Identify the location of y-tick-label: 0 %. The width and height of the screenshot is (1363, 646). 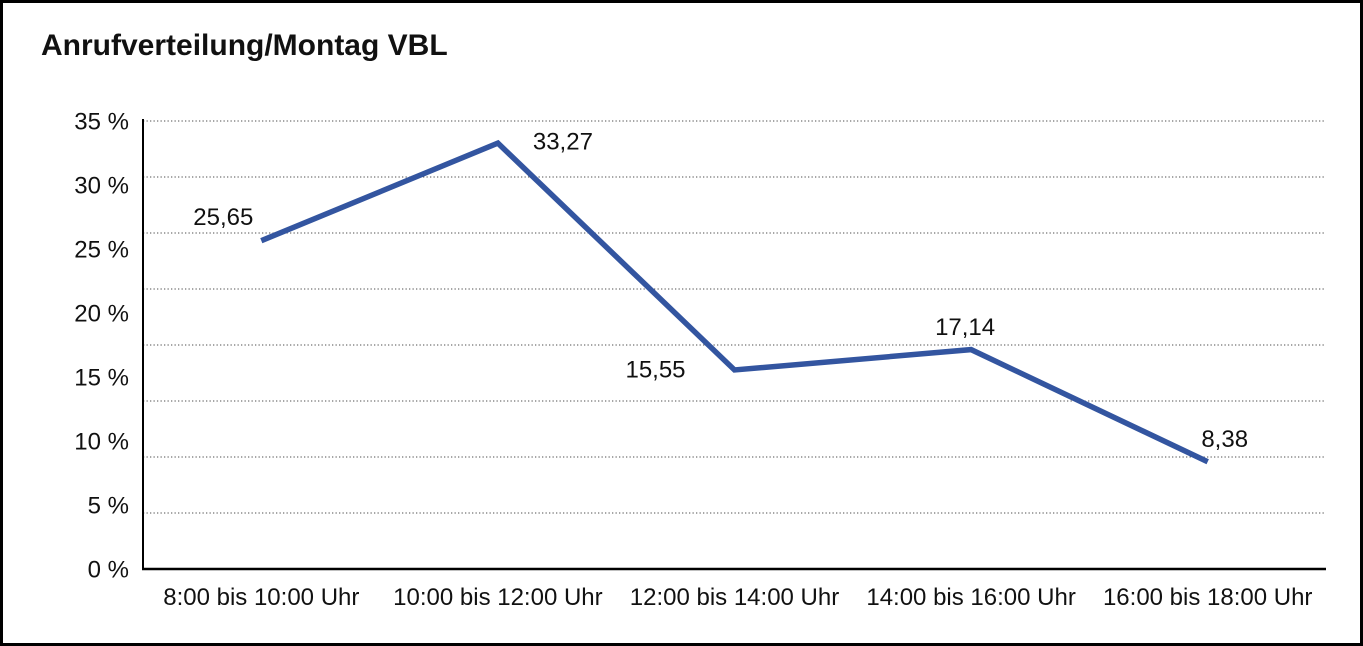
(108, 570).